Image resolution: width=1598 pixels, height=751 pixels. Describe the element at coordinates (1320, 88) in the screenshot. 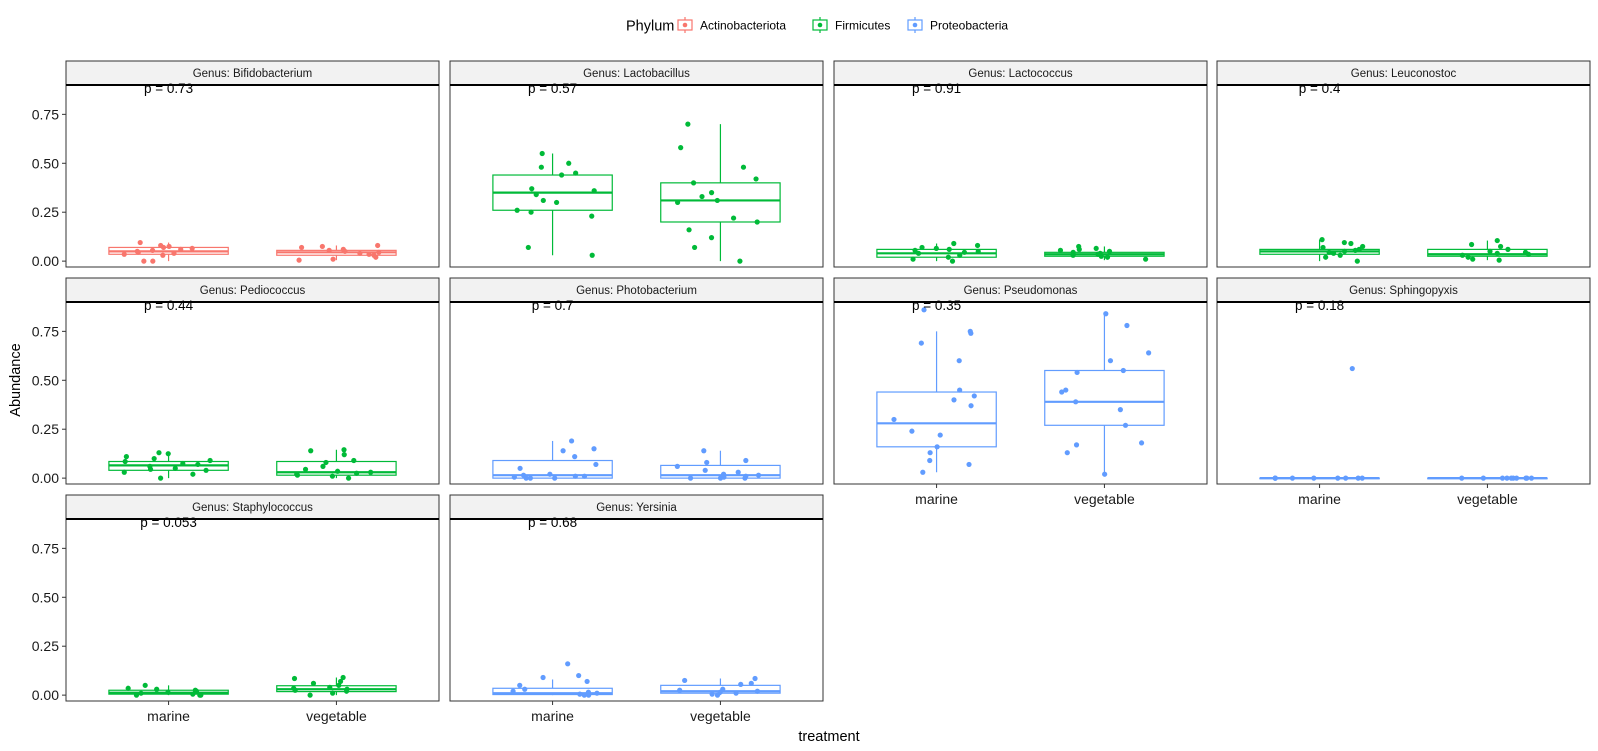

I see `p-value-label: p = 0.4` at that location.